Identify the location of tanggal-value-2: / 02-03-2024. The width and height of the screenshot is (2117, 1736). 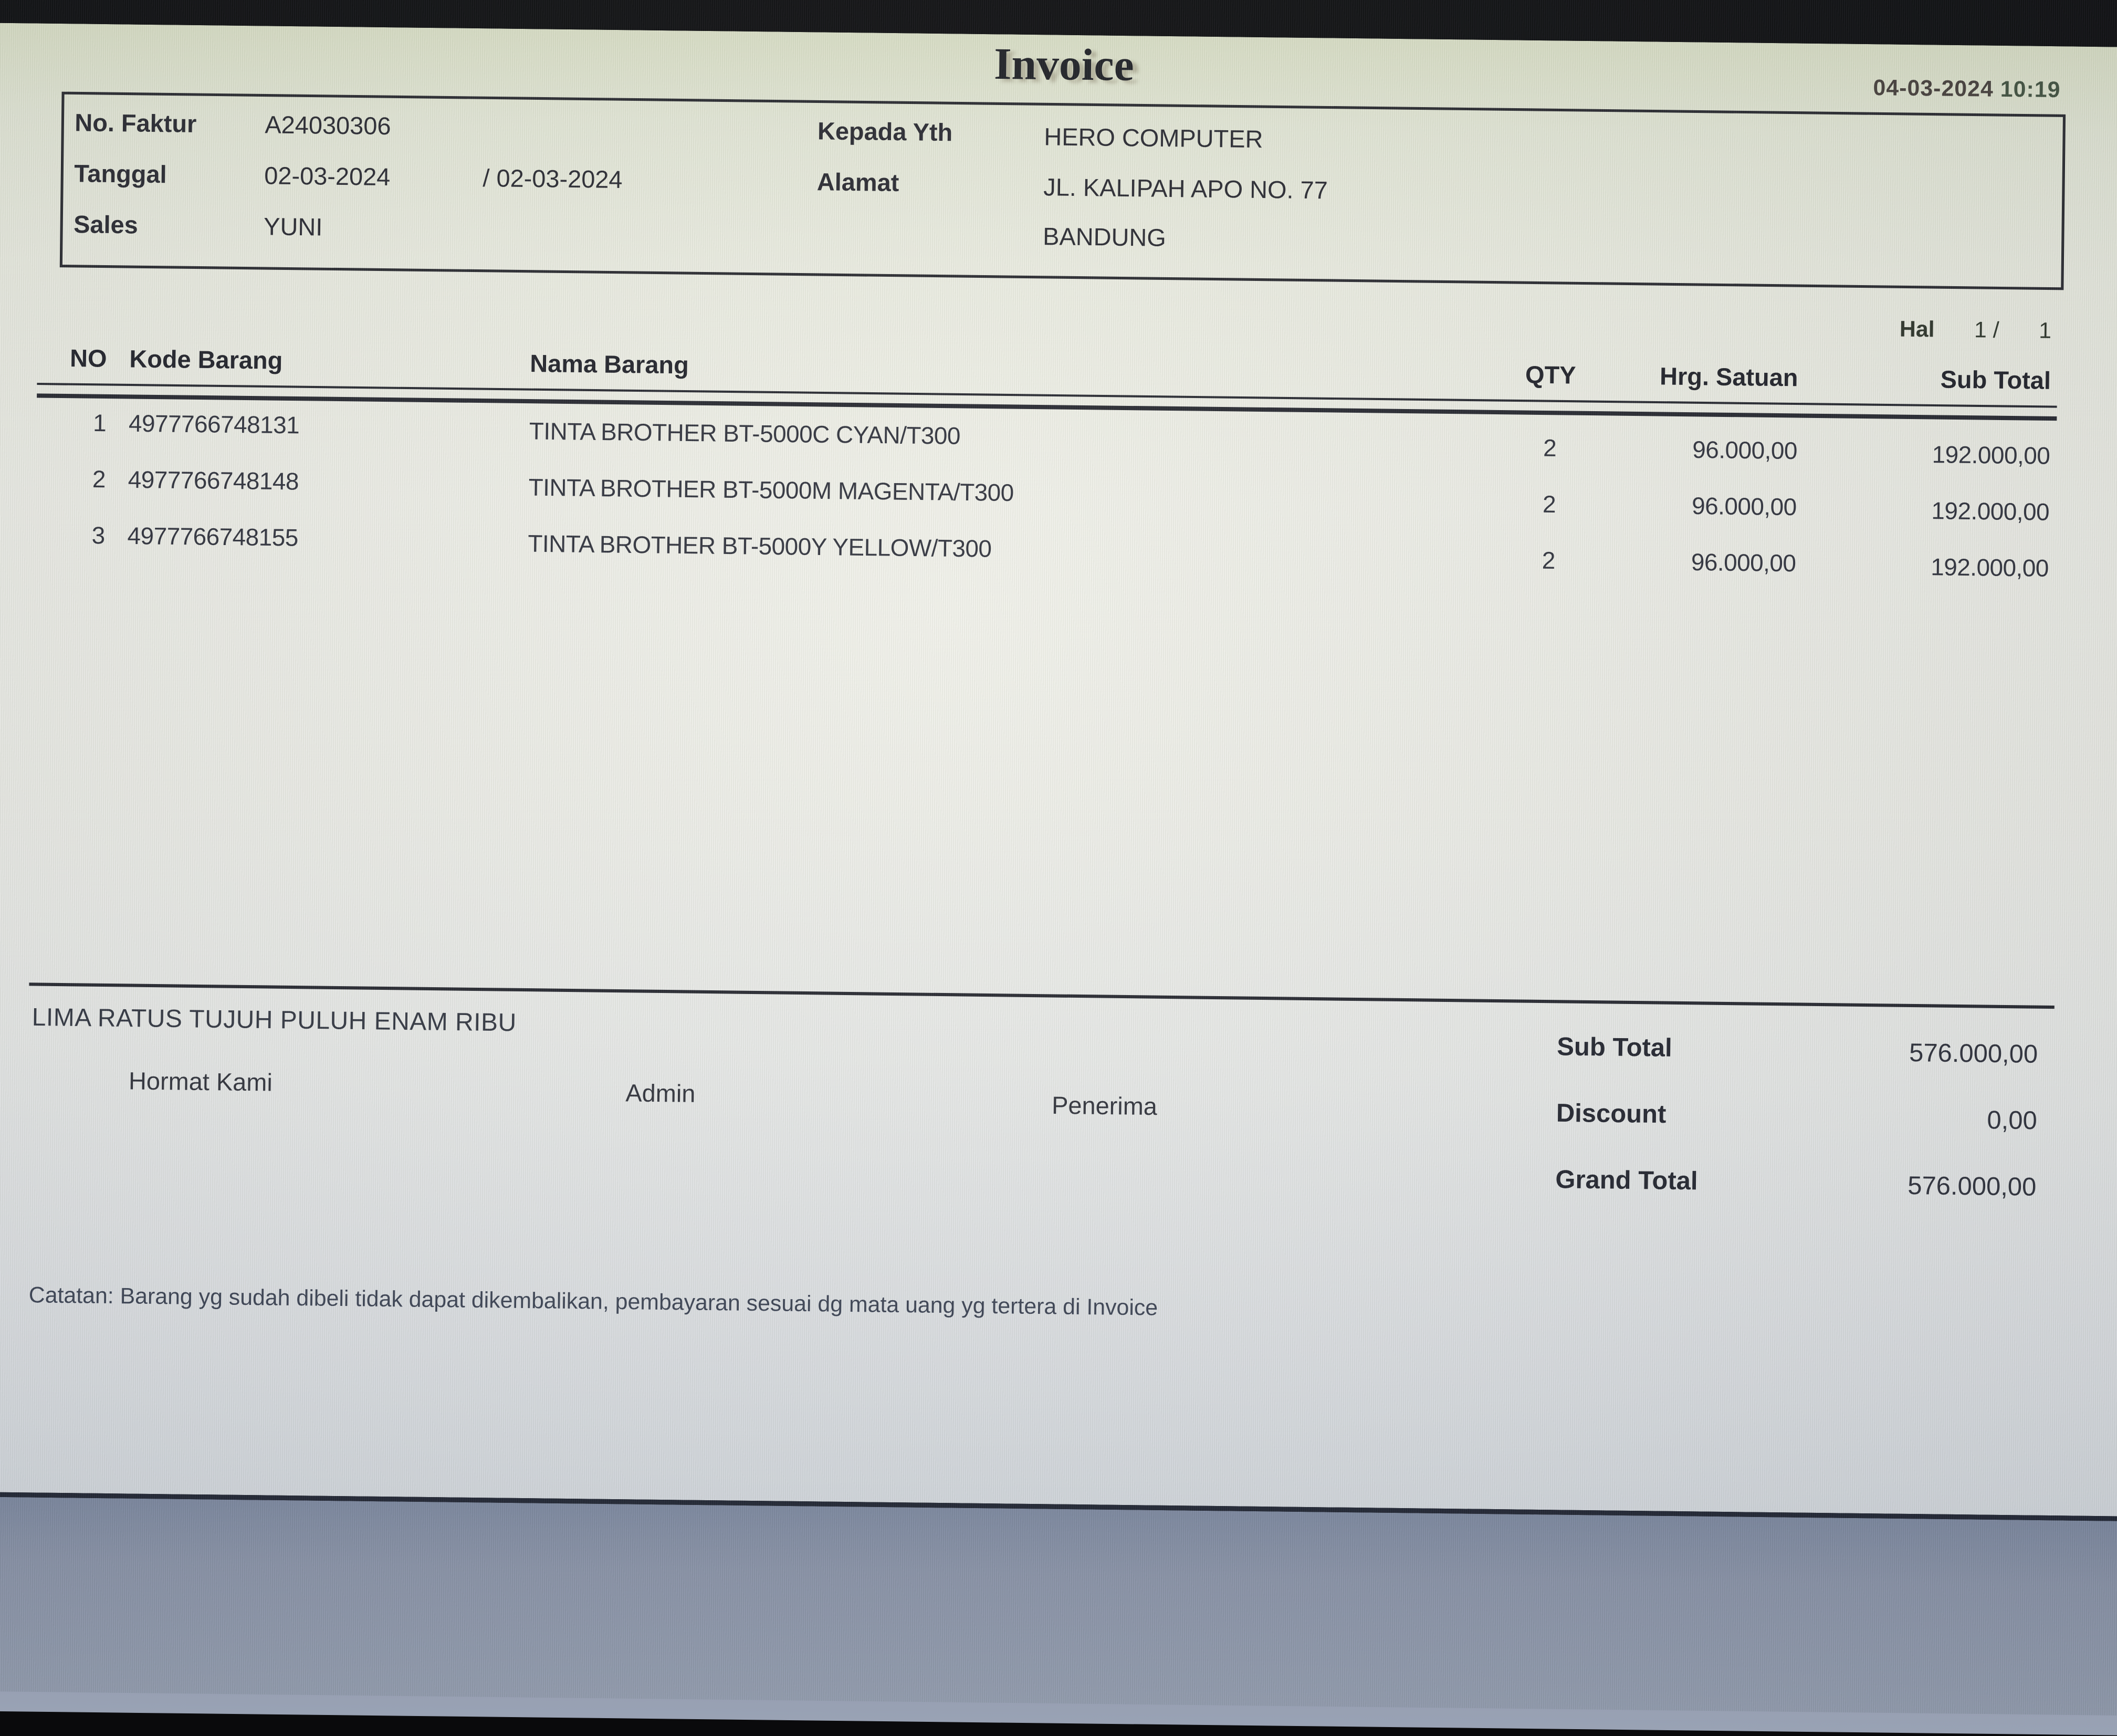
(553, 179).